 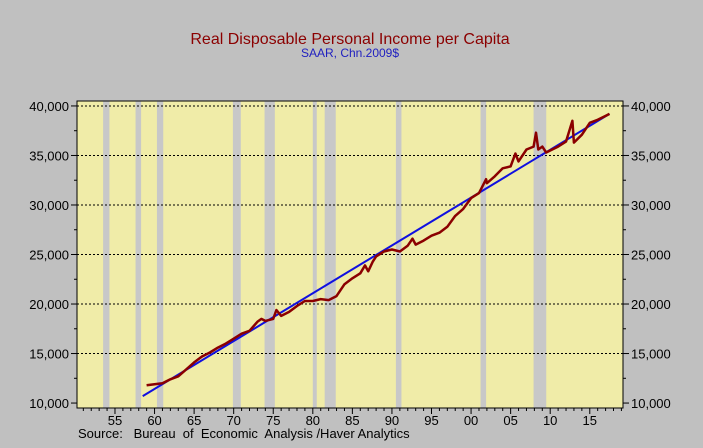 What do you see at coordinates (651, 205) in the screenshot?
I see `y-tick-label-right-4: 30,000` at bounding box center [651, 205].